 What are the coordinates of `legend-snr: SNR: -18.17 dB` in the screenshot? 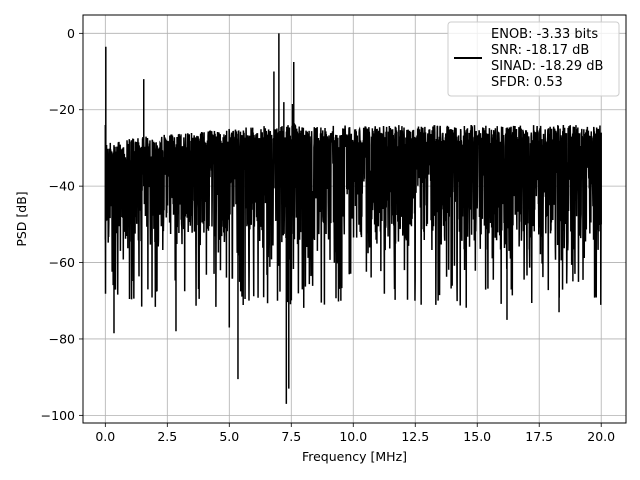 It's located at (540, 50).